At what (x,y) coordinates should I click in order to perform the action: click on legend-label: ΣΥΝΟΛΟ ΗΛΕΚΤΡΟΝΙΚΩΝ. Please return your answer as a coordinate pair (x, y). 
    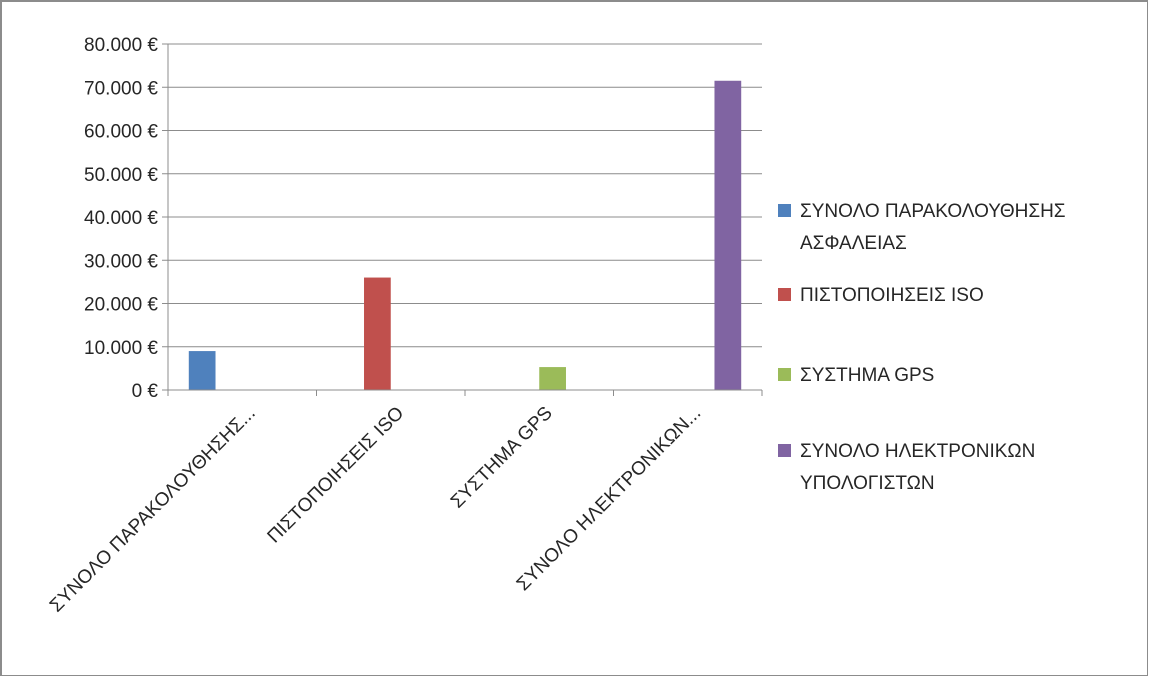
    Looking at the image, I should click on (917, 451).